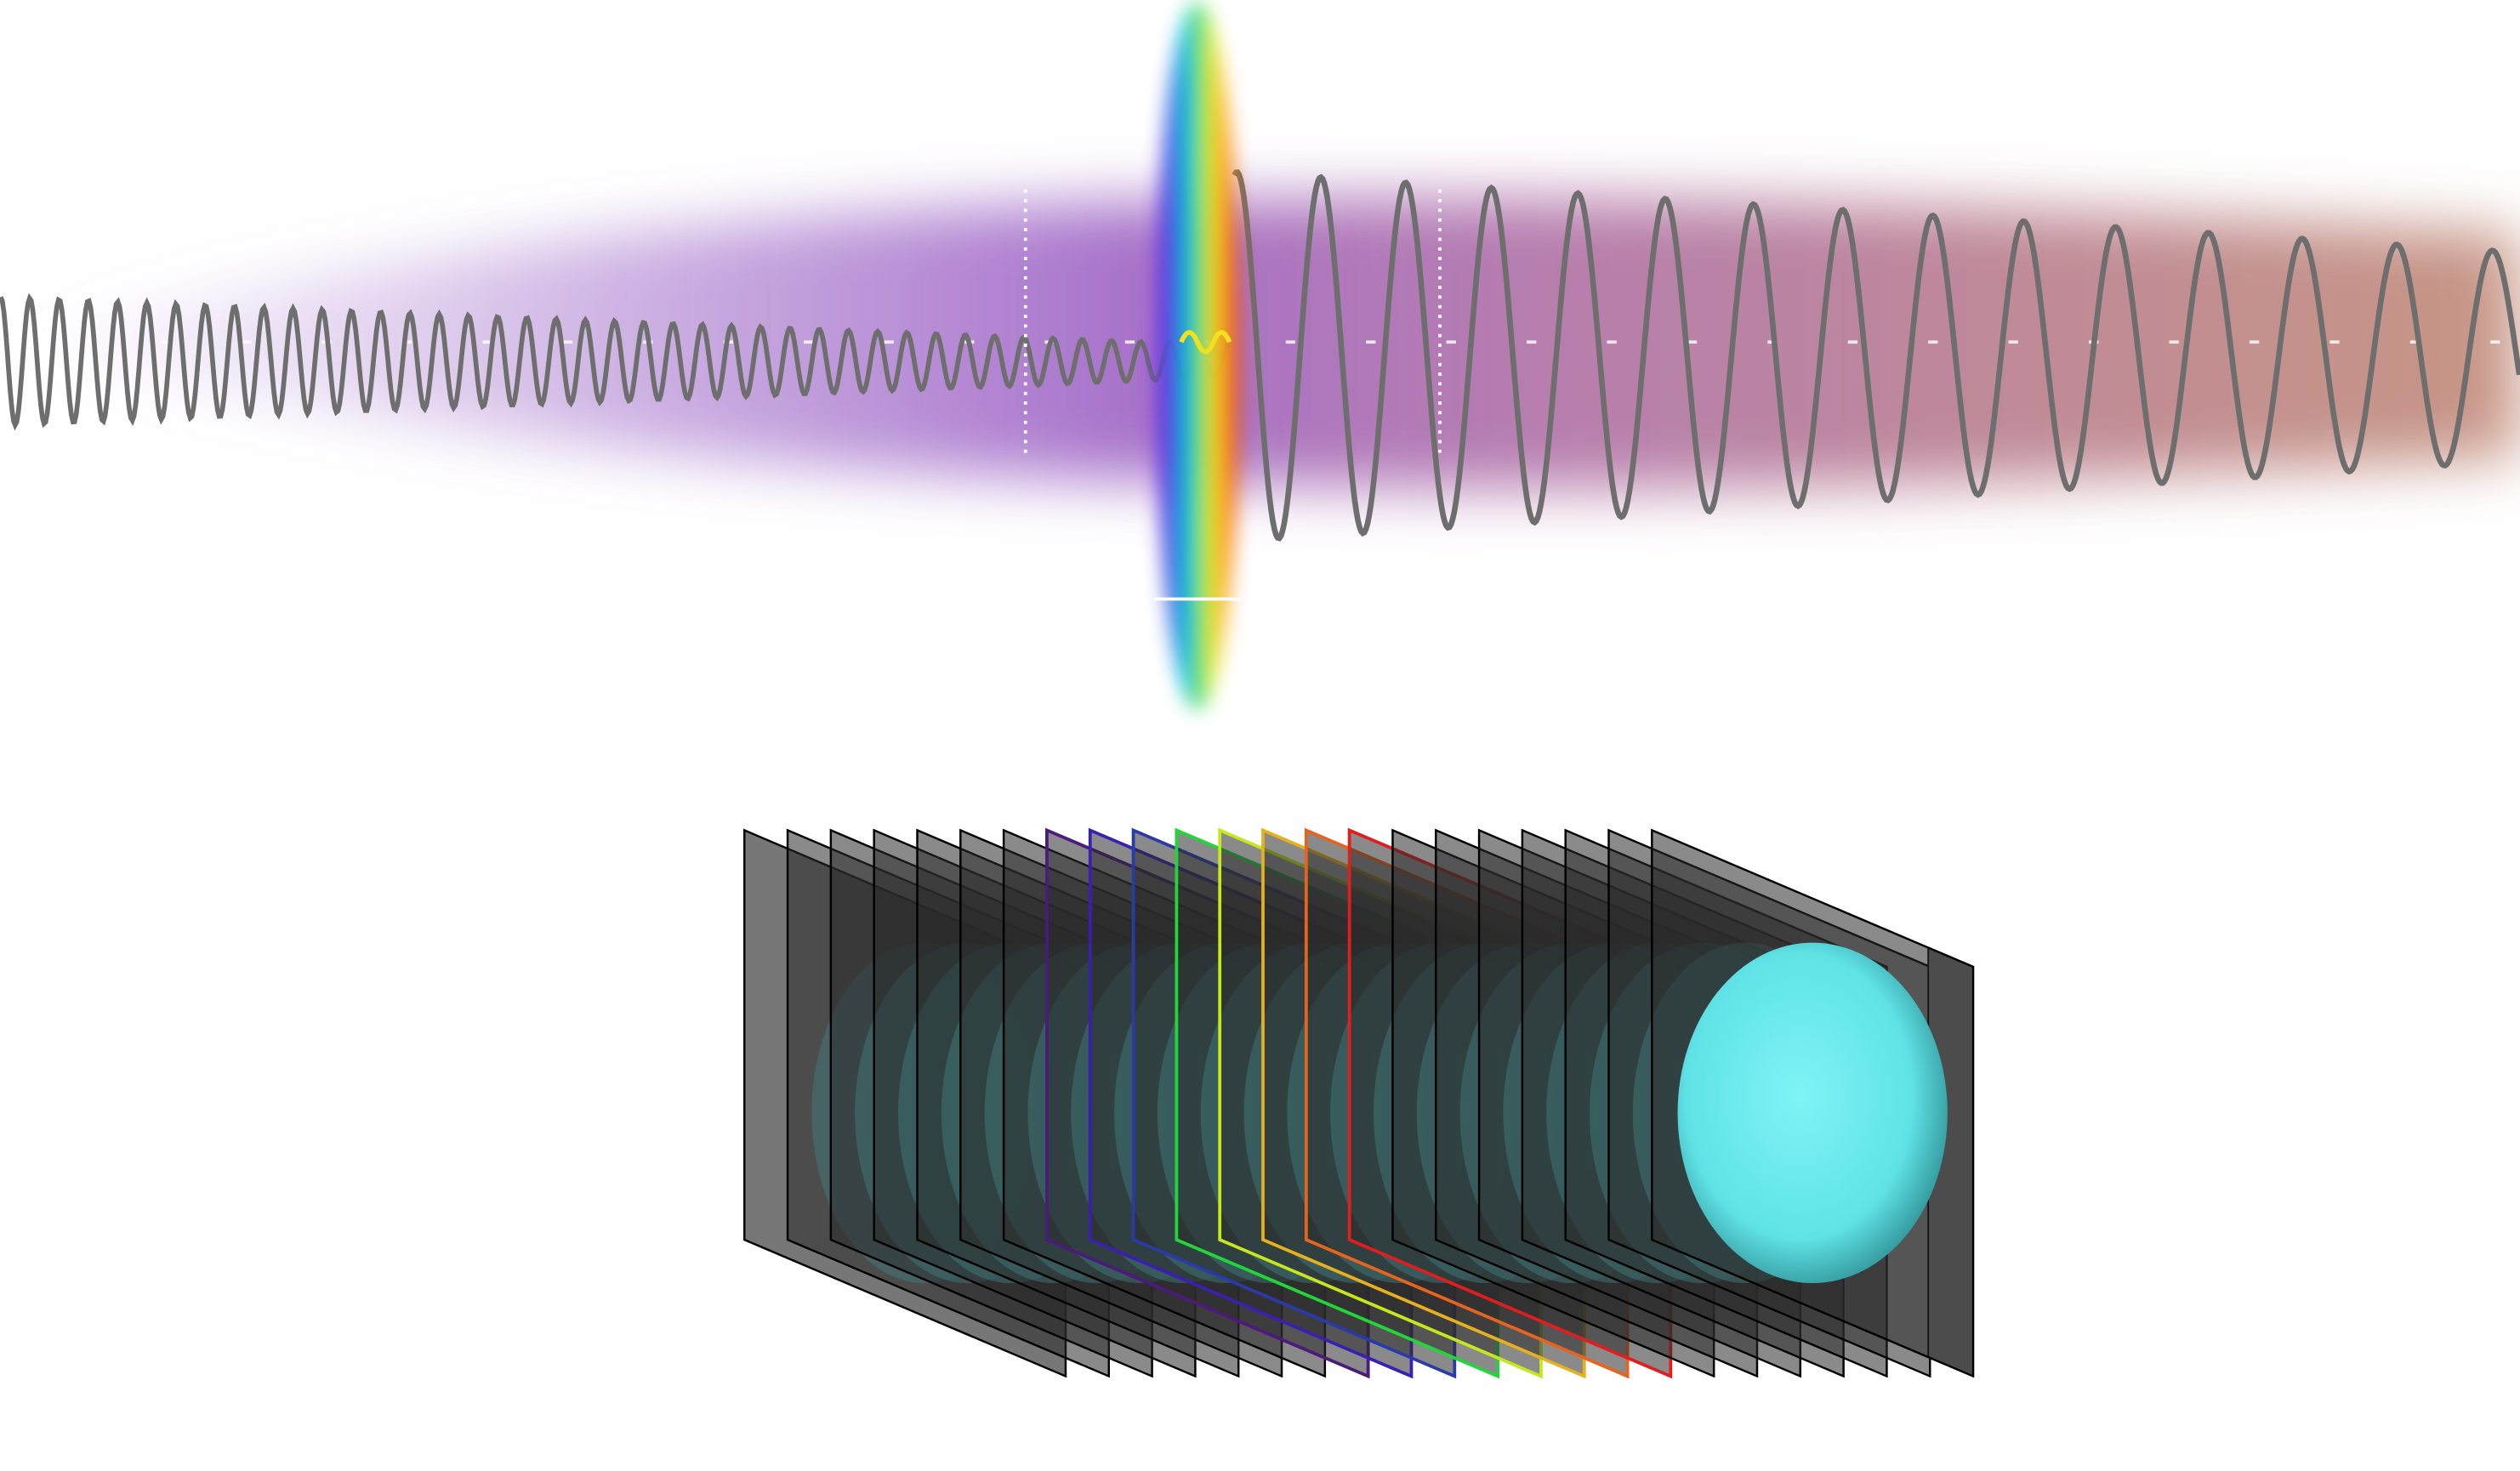 This screenshot has width=2520, height=1471. What do you see at coordinates (615, 362) in the screenshot?
I see `short-wavelength-wave` at bounding box center [615, 362].